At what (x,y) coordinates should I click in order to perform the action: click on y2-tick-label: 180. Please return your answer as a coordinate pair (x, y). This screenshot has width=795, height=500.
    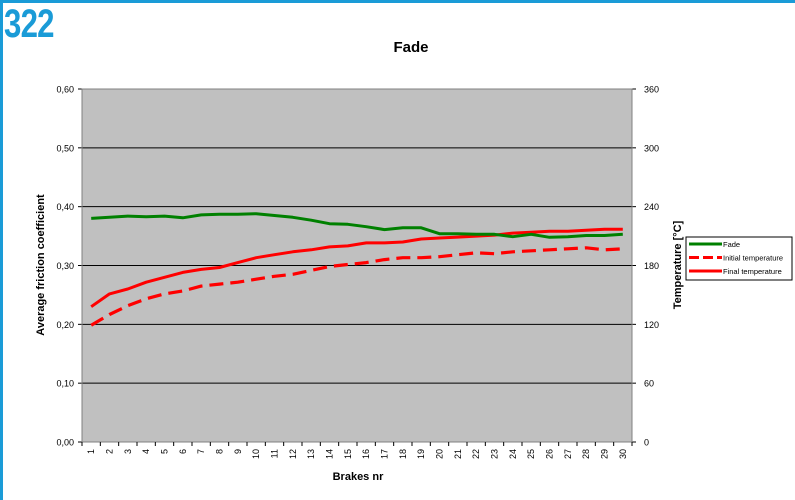
    Looking at the image, I should click on (651, 266).